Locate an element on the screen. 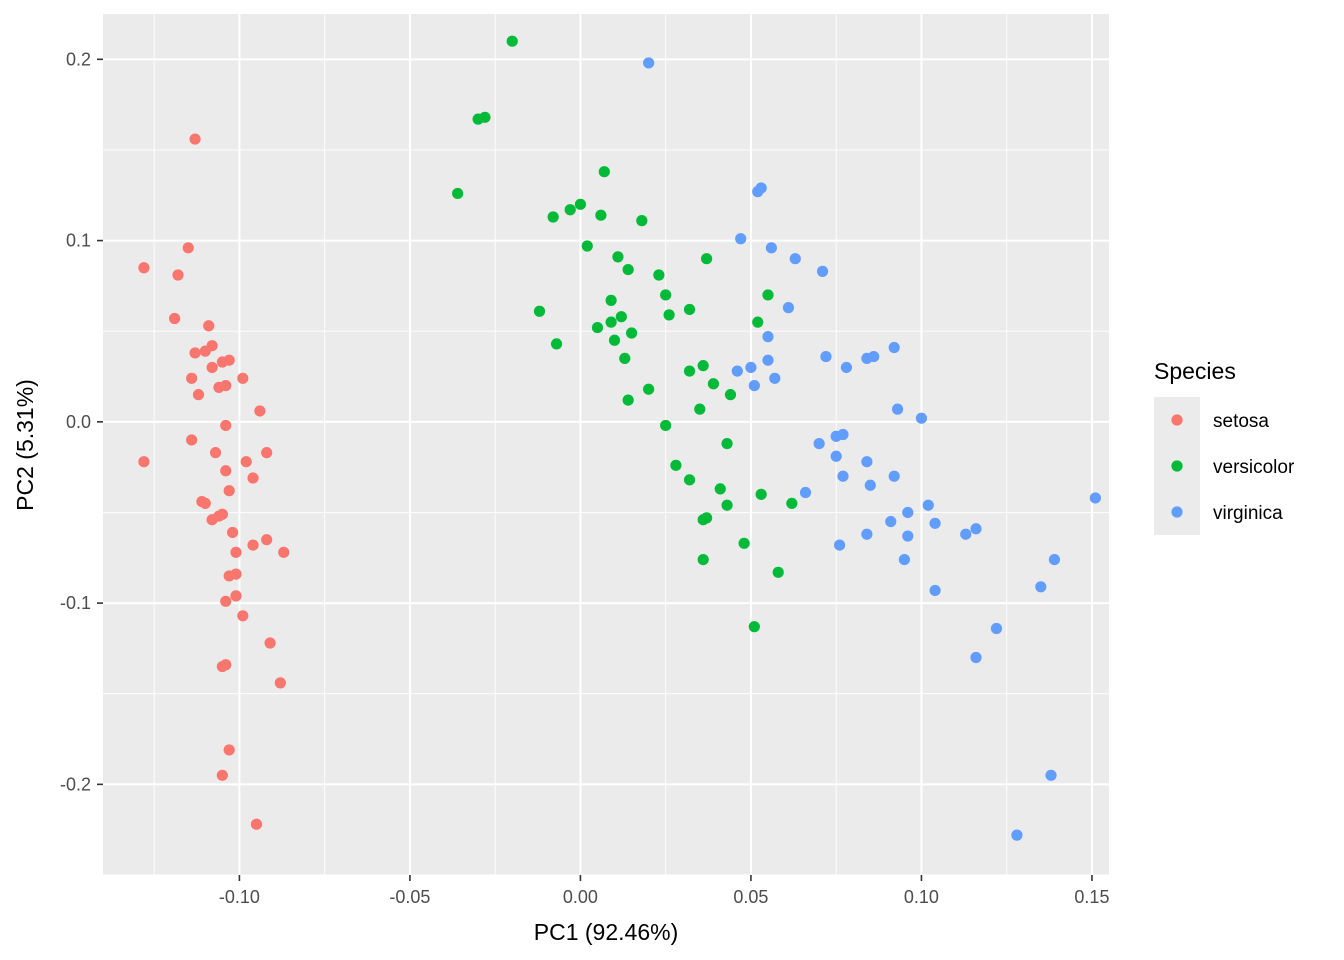 The width and height of the screenshot is (1344, 960). x-tick-label: 0.15 is located at coordinates (1091, 897).